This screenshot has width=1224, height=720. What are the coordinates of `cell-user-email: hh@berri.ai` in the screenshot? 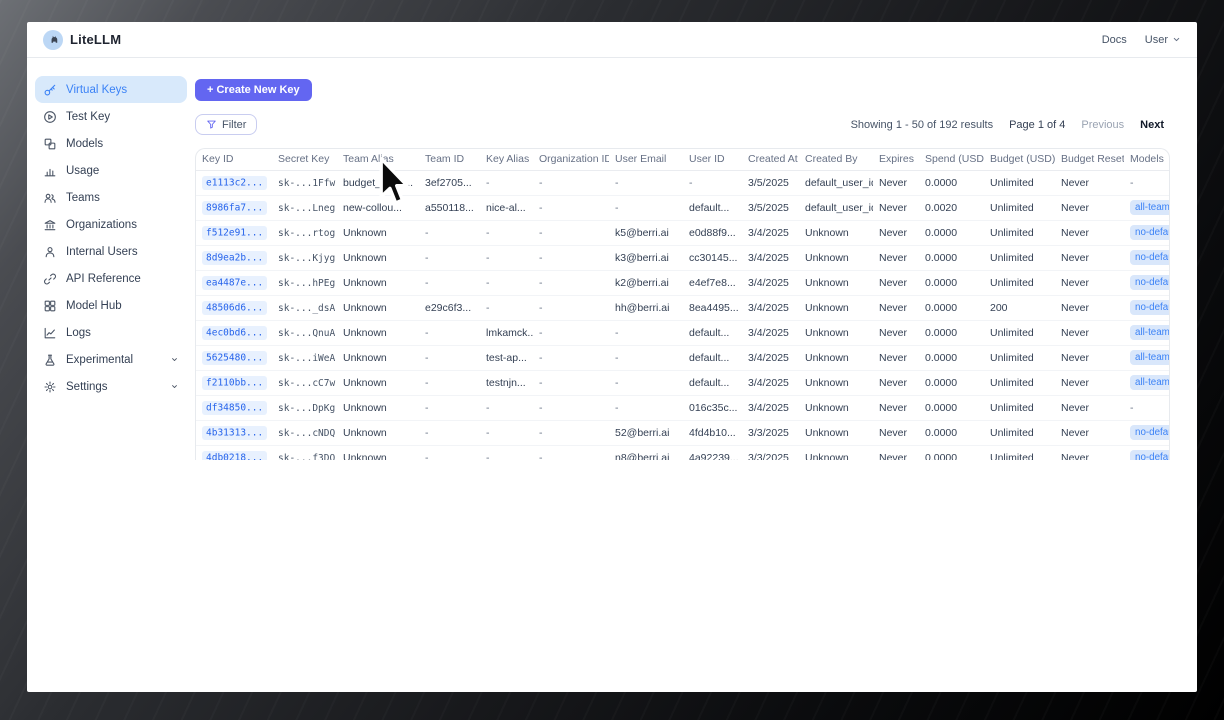 It's located at (646, 308).